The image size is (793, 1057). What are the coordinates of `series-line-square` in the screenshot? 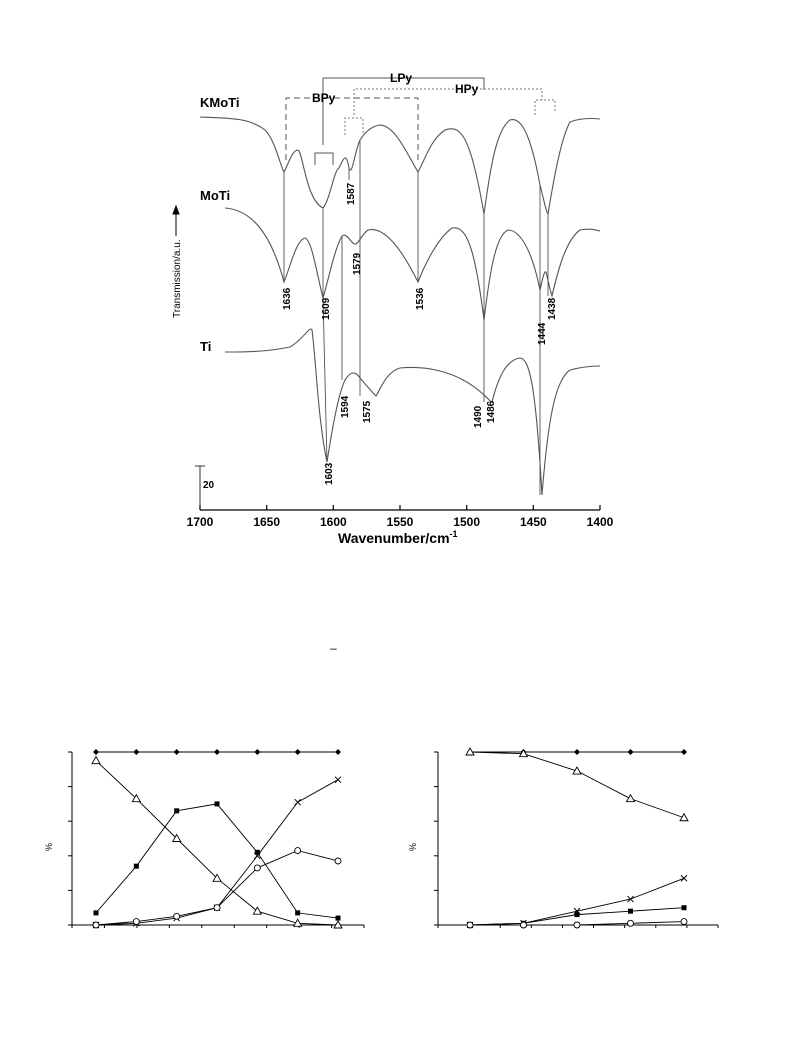 It's located at (217, 861).